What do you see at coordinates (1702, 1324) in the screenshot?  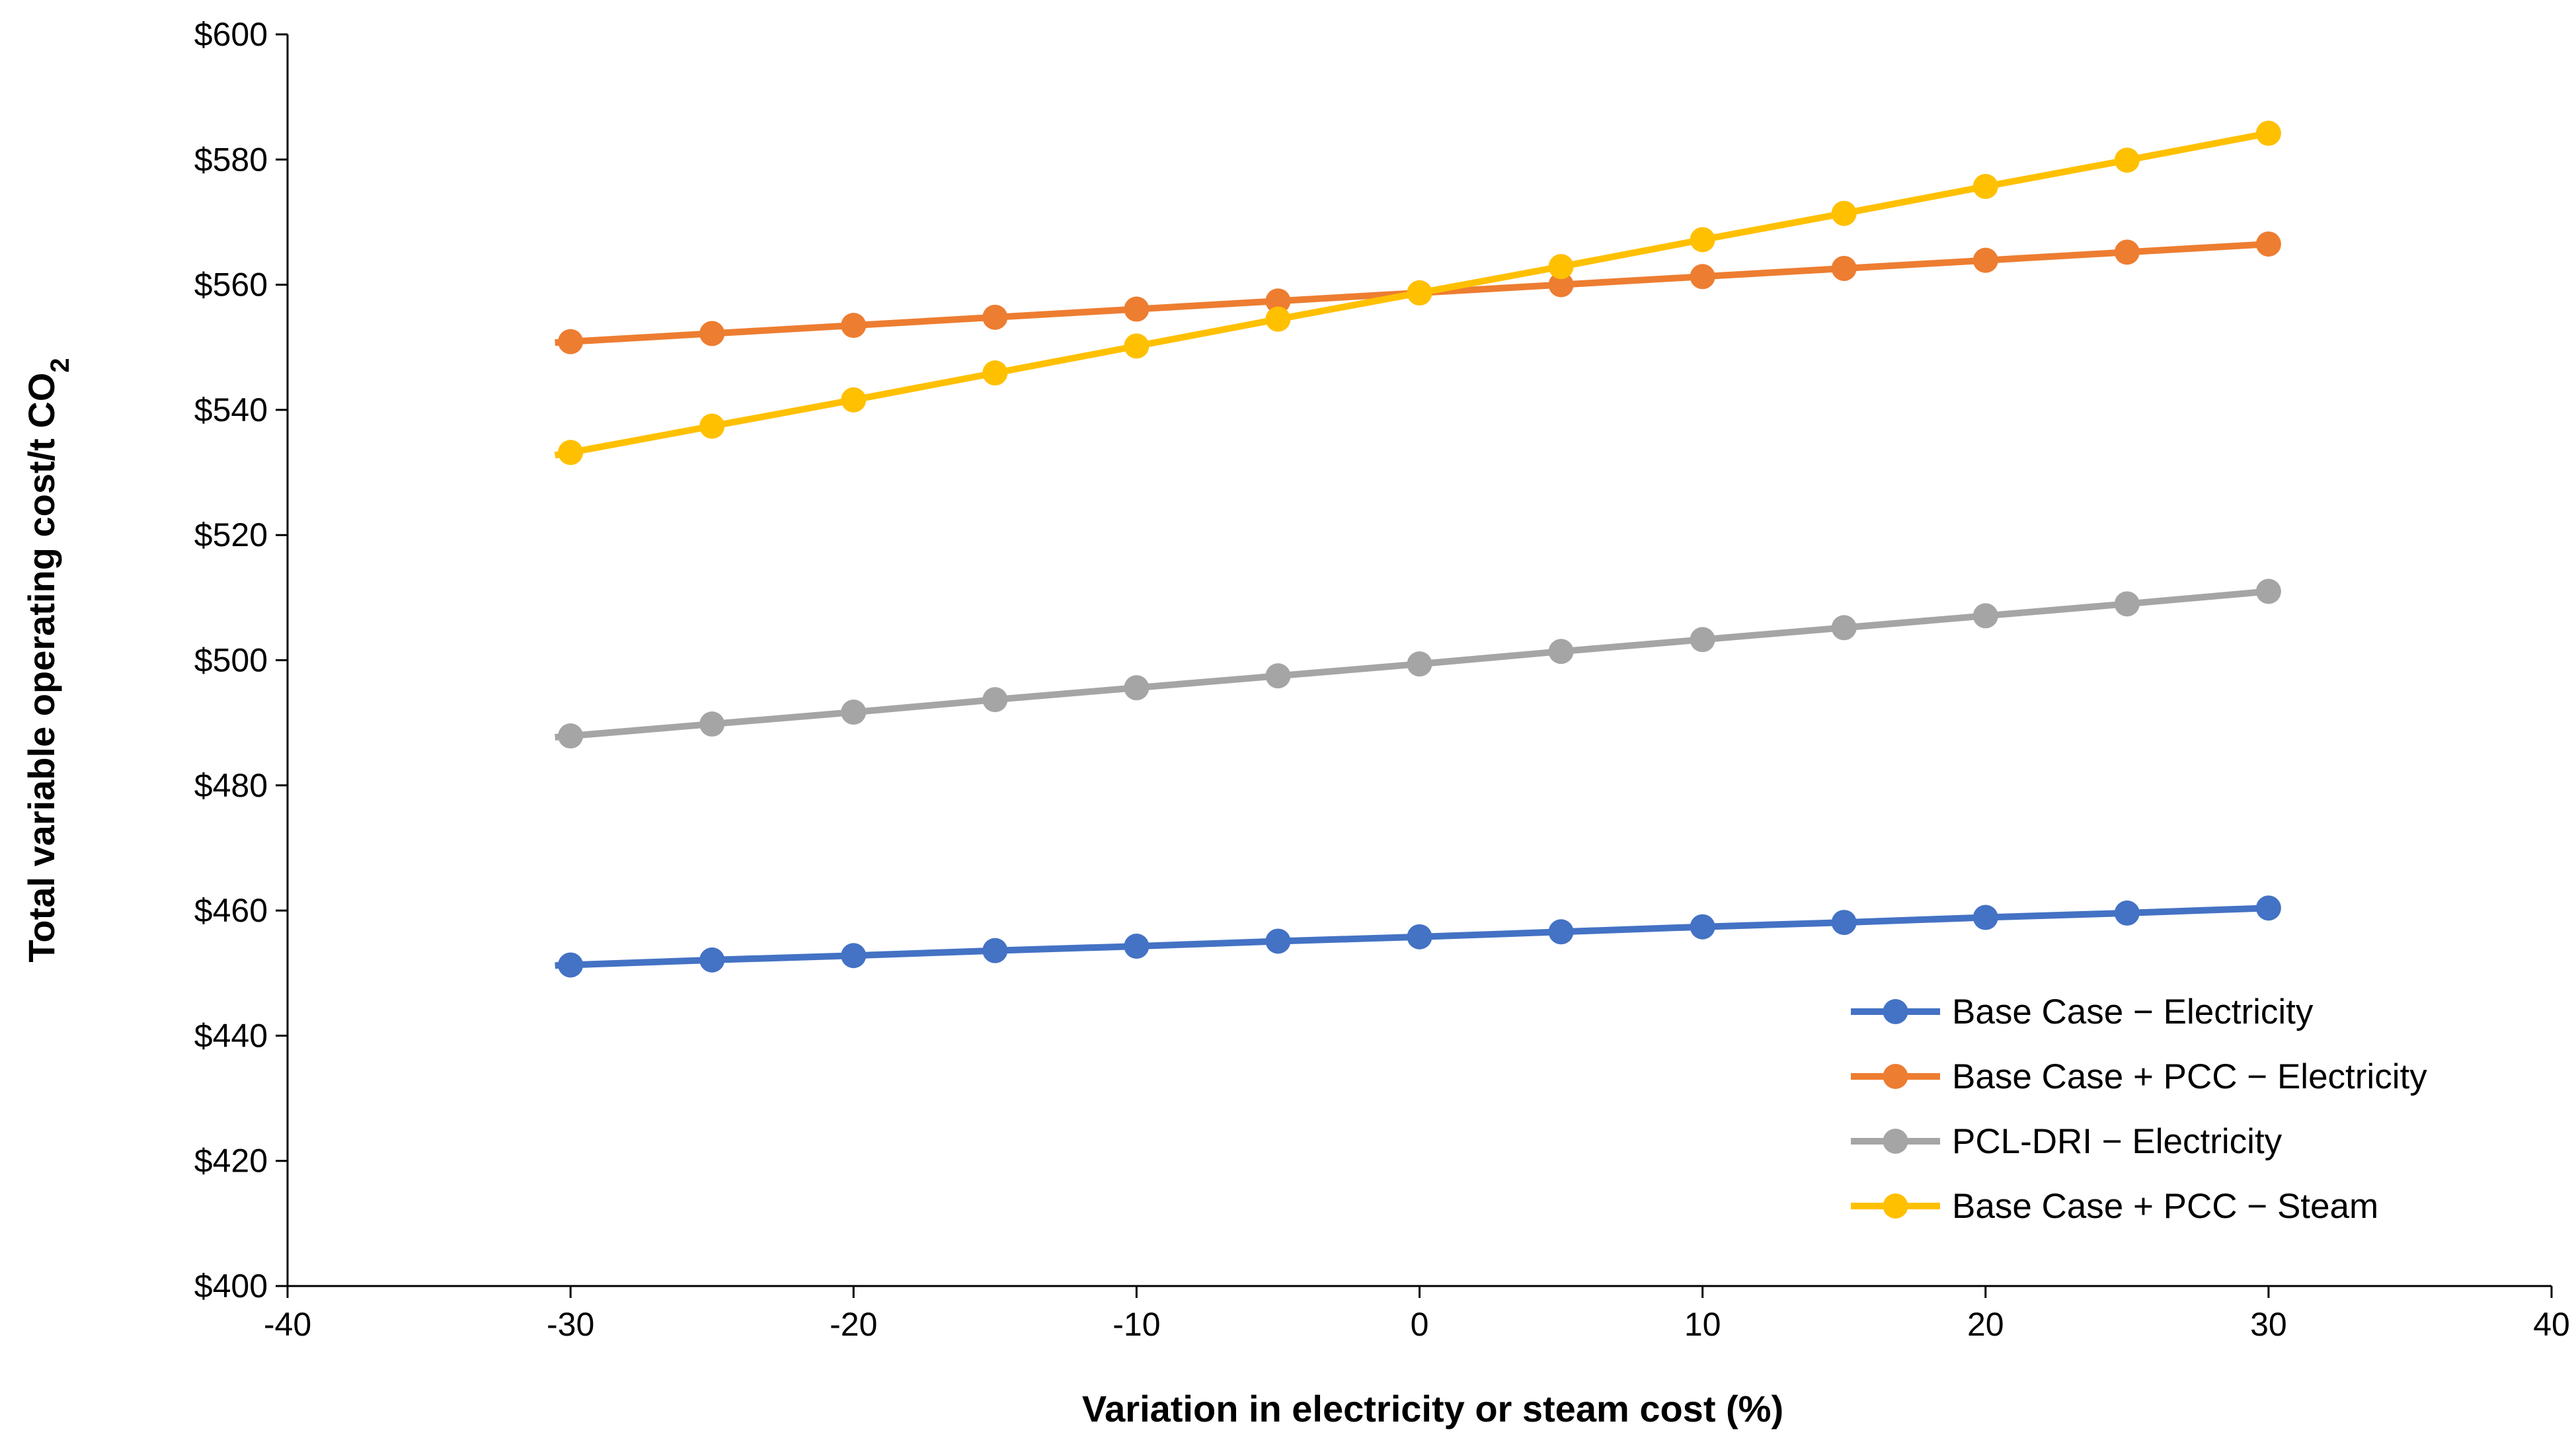 I see `x-tick-label: 10` at bounding box center [1702, 1324].